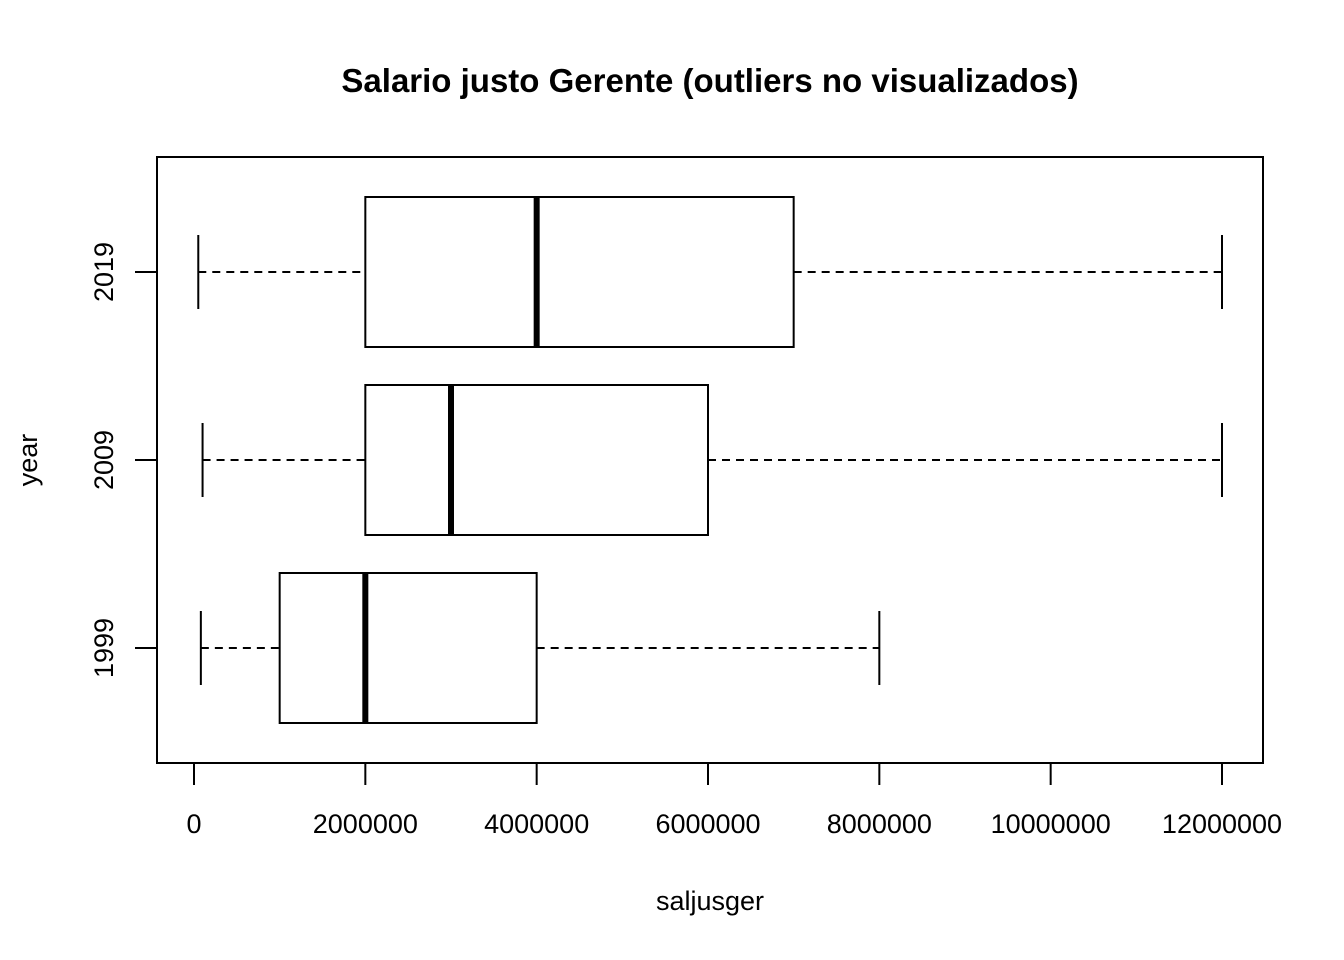 Image resolution: width=1344 pixels, height=960 pixels. I want to click on y-tick-label: 1999, so click(104, 648).